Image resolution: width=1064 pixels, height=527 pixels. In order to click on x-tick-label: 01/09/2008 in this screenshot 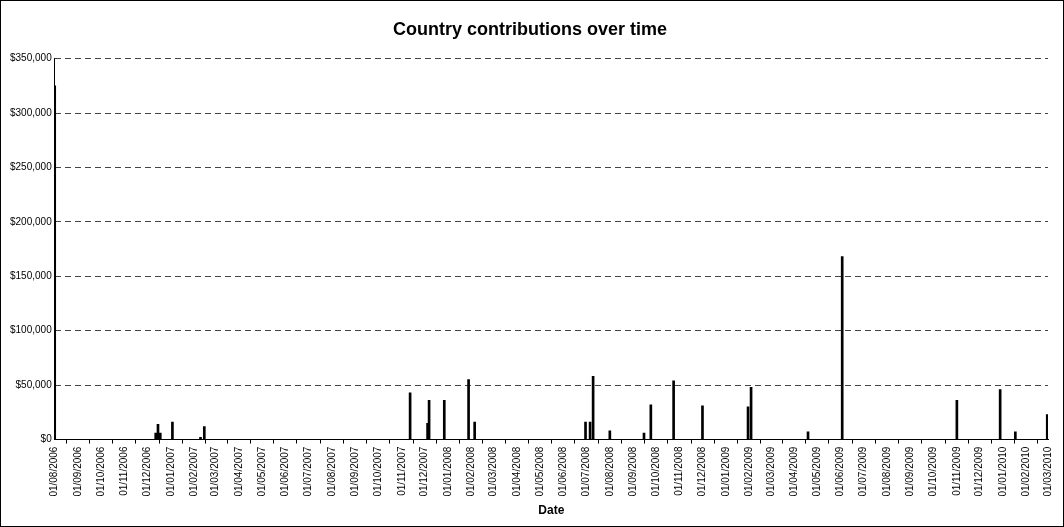, I will do `click(633, 471)`.